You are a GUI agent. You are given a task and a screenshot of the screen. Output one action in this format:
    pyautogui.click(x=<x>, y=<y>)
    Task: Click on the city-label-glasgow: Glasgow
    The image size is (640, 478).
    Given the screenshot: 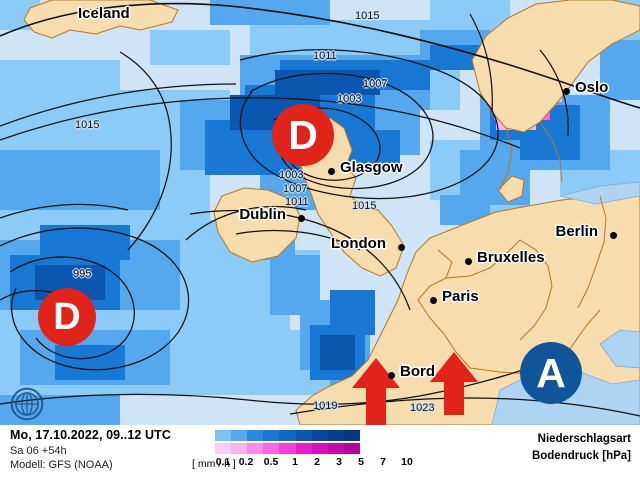 What is the action you would take?
    pyautogui.click(x=371, y=167)
    